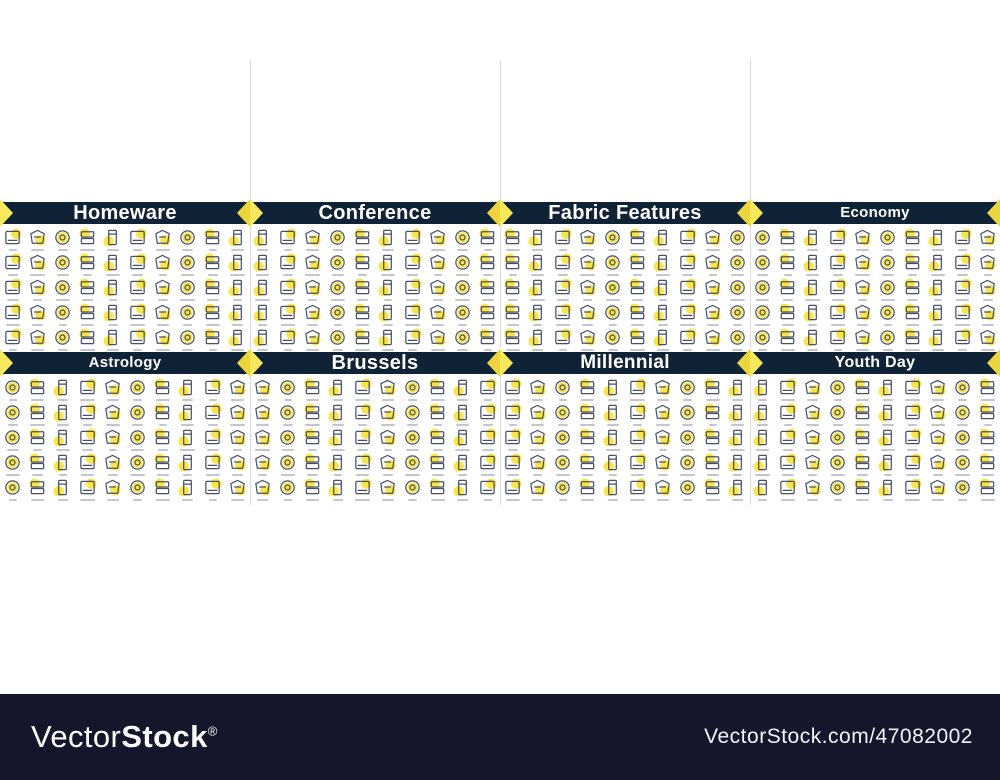 Image resolution: width=1000 pixels, height=780 pixels. What do you see at coordinates (625, 362) in the screenshot?
I see `pack-title: Millennial` at bounding box center [625, 362].